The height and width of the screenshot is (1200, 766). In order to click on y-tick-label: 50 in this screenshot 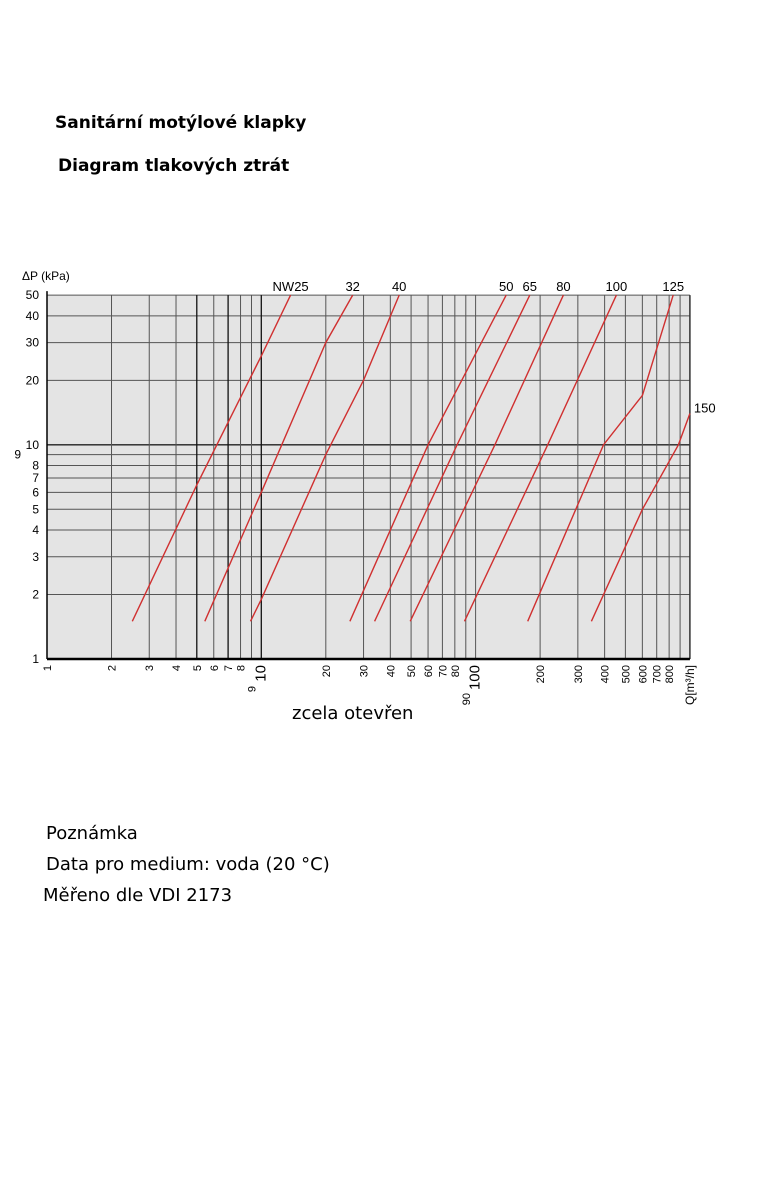, I will do `click(33, 295)`.